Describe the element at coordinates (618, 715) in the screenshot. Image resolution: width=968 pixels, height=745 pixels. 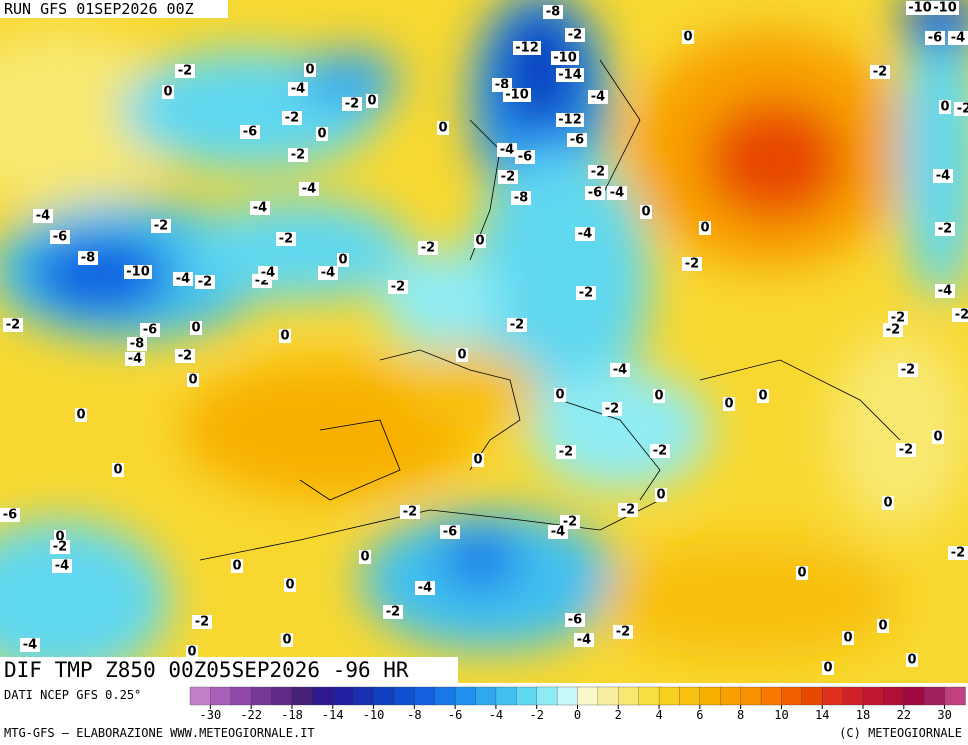
I see `colorbar-tick-label: 2` at that location.